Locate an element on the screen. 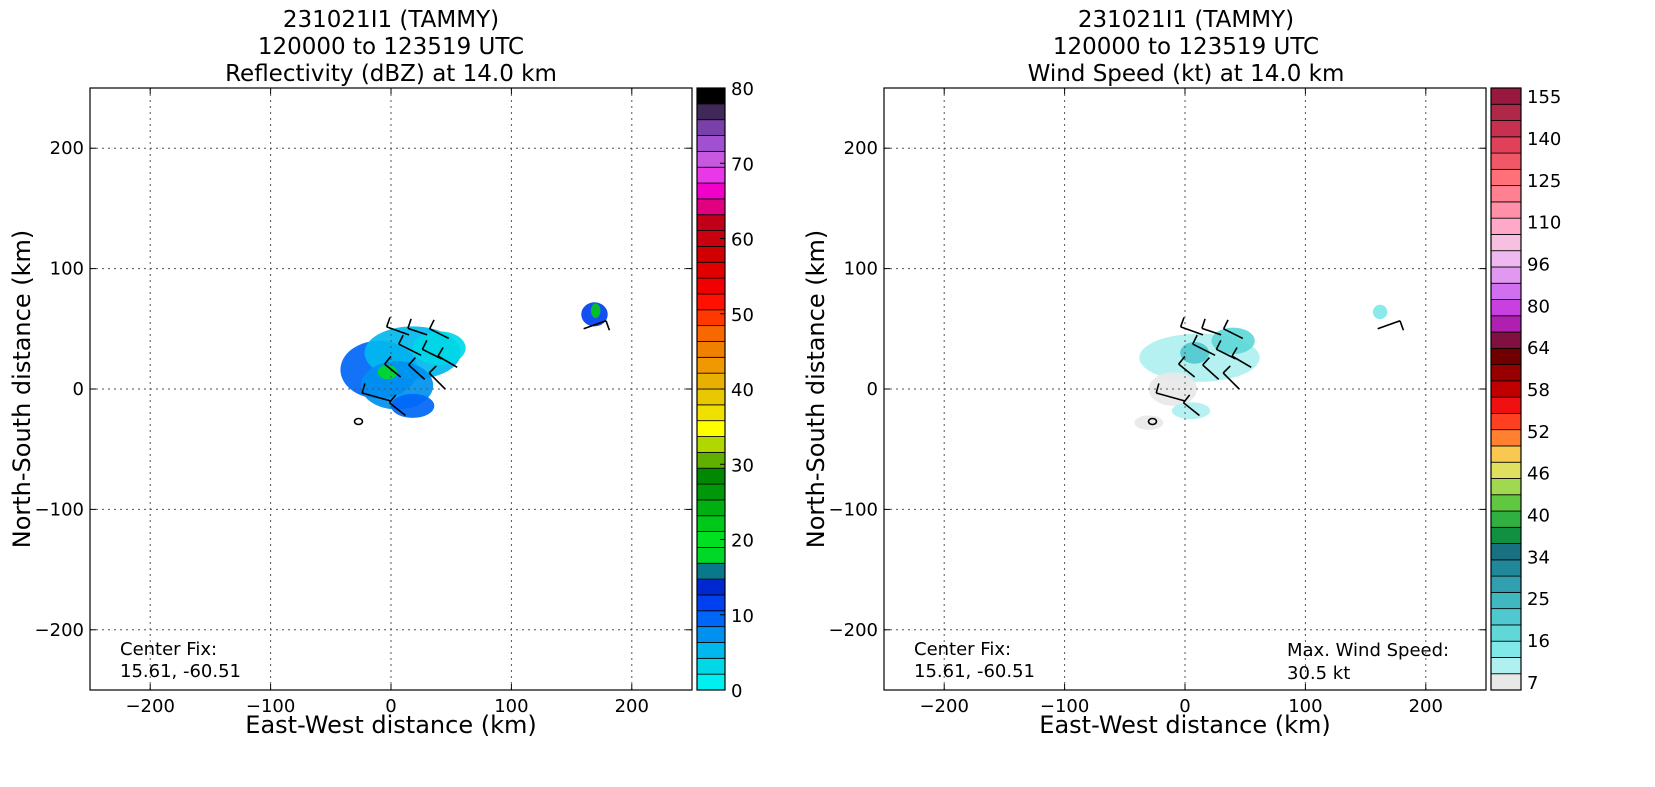  data-field is located at coordinates (1261, 367).